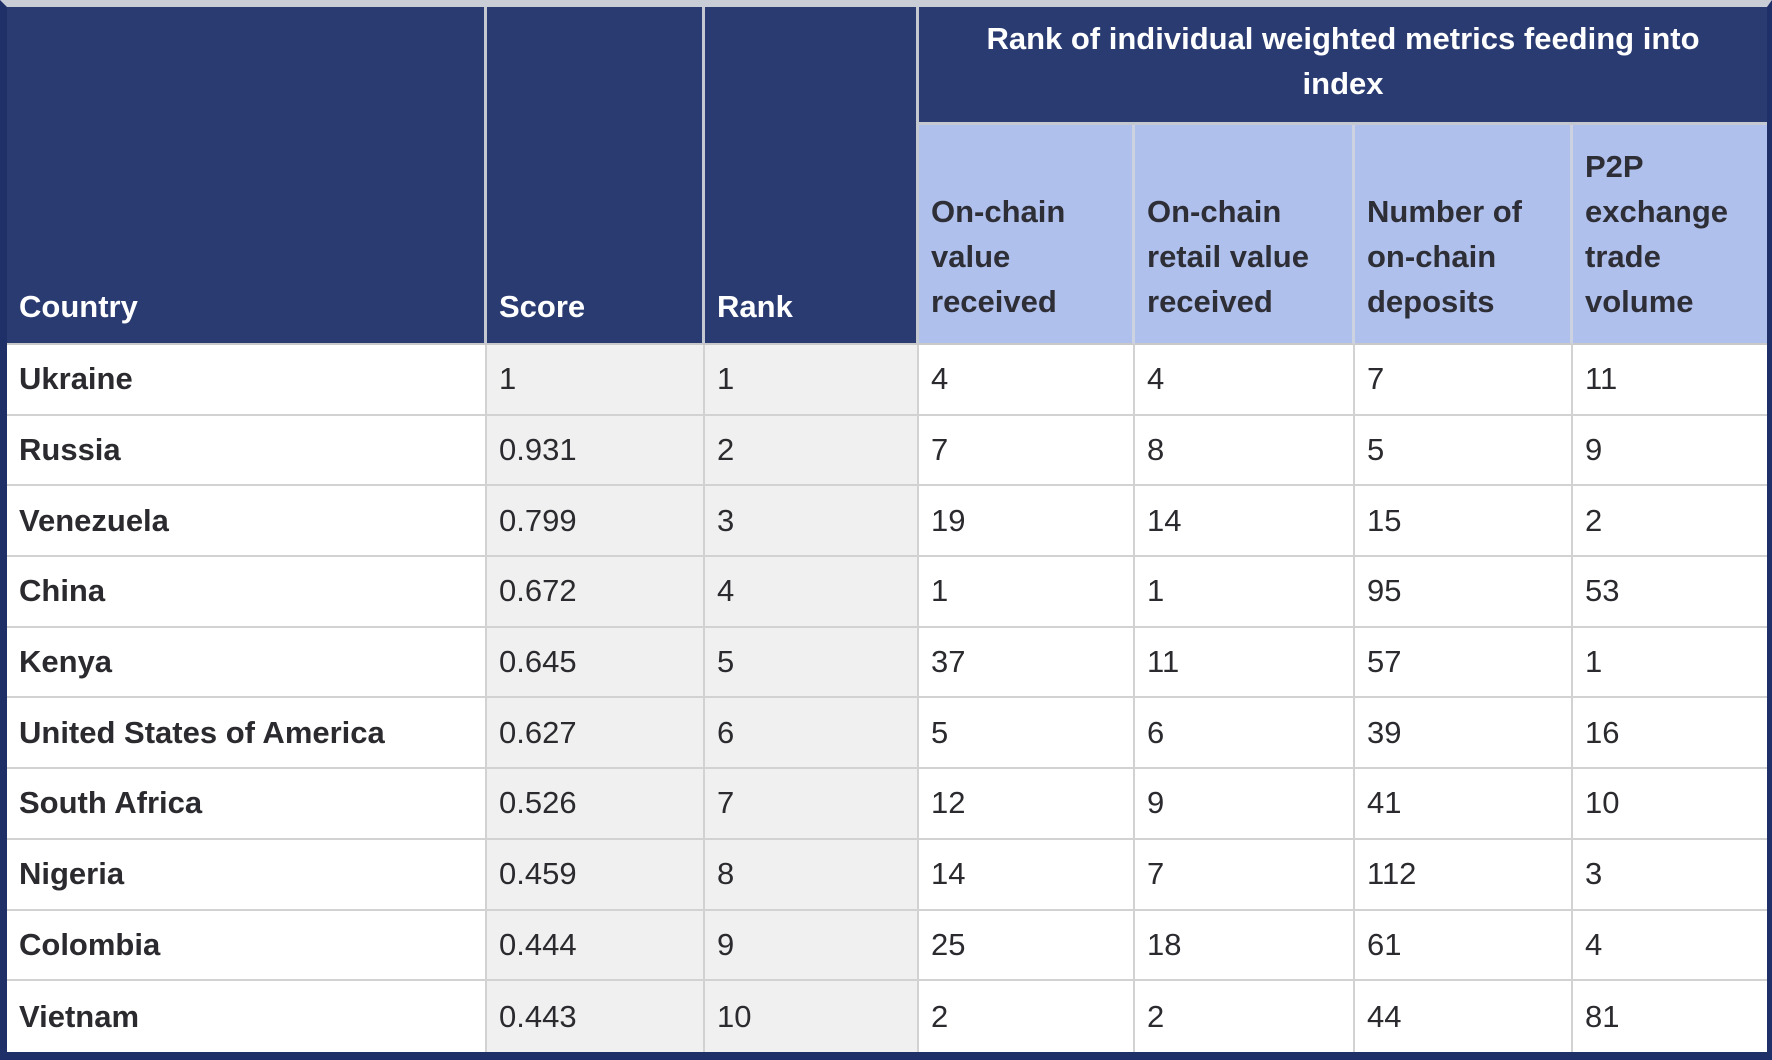 The image size is (1772, 1060). I want to click on score-cell: 0.526, so click(596, 804).